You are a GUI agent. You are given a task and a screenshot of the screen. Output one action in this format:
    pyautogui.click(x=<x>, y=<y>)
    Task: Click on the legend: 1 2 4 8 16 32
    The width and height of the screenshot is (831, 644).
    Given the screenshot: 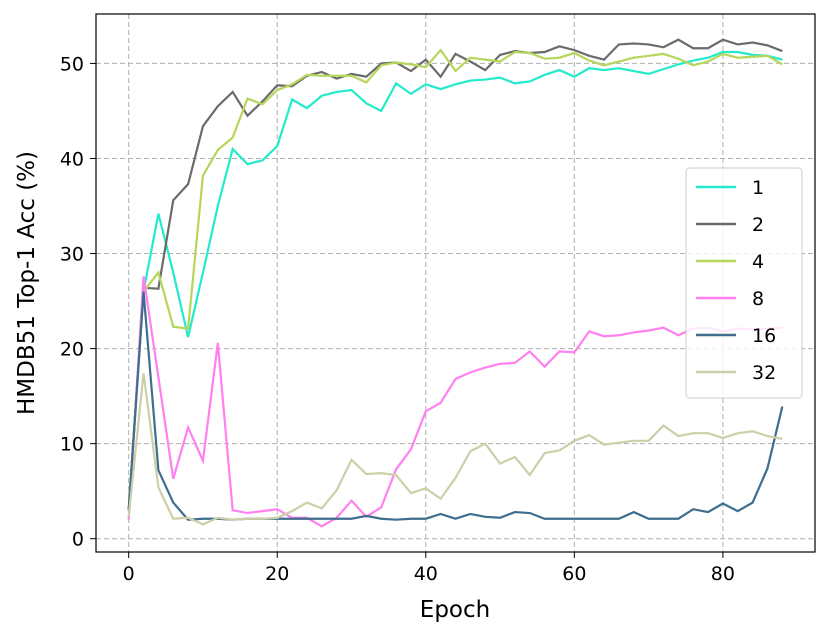 What is the action you would take?
    pyautogui.click(x=744, y=283)
    